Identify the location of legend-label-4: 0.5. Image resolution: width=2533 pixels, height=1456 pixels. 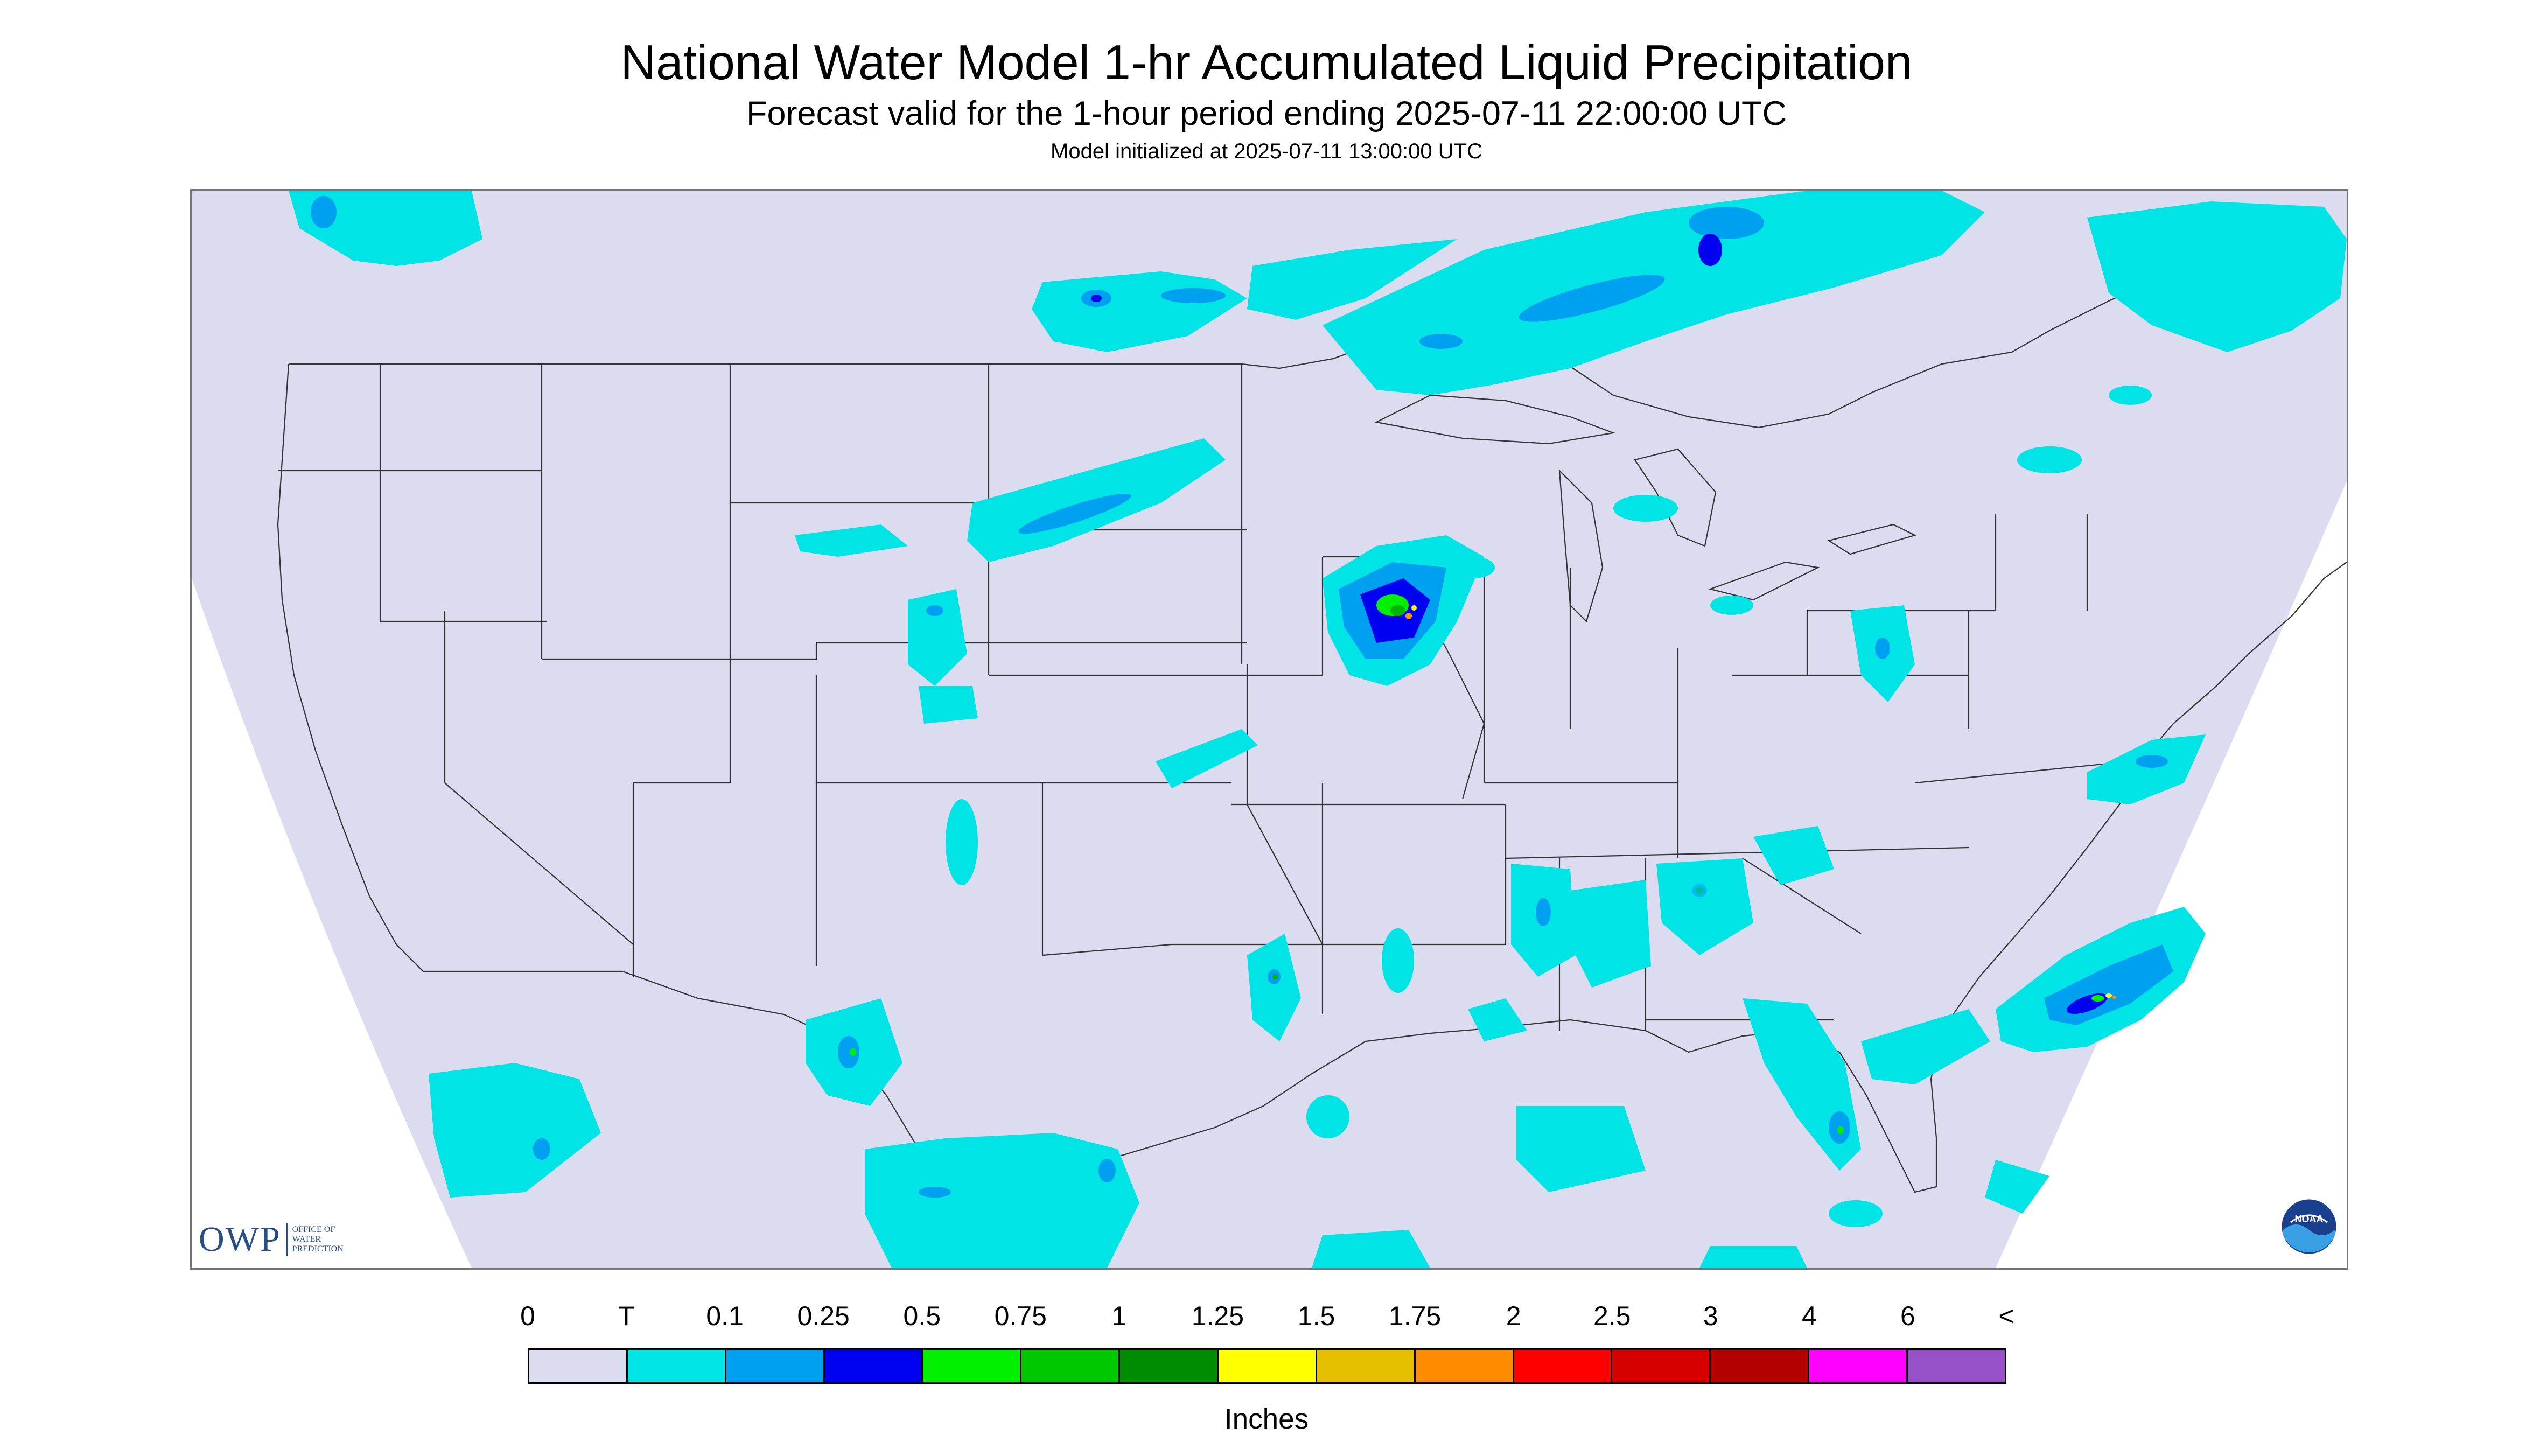
(922, 1316).